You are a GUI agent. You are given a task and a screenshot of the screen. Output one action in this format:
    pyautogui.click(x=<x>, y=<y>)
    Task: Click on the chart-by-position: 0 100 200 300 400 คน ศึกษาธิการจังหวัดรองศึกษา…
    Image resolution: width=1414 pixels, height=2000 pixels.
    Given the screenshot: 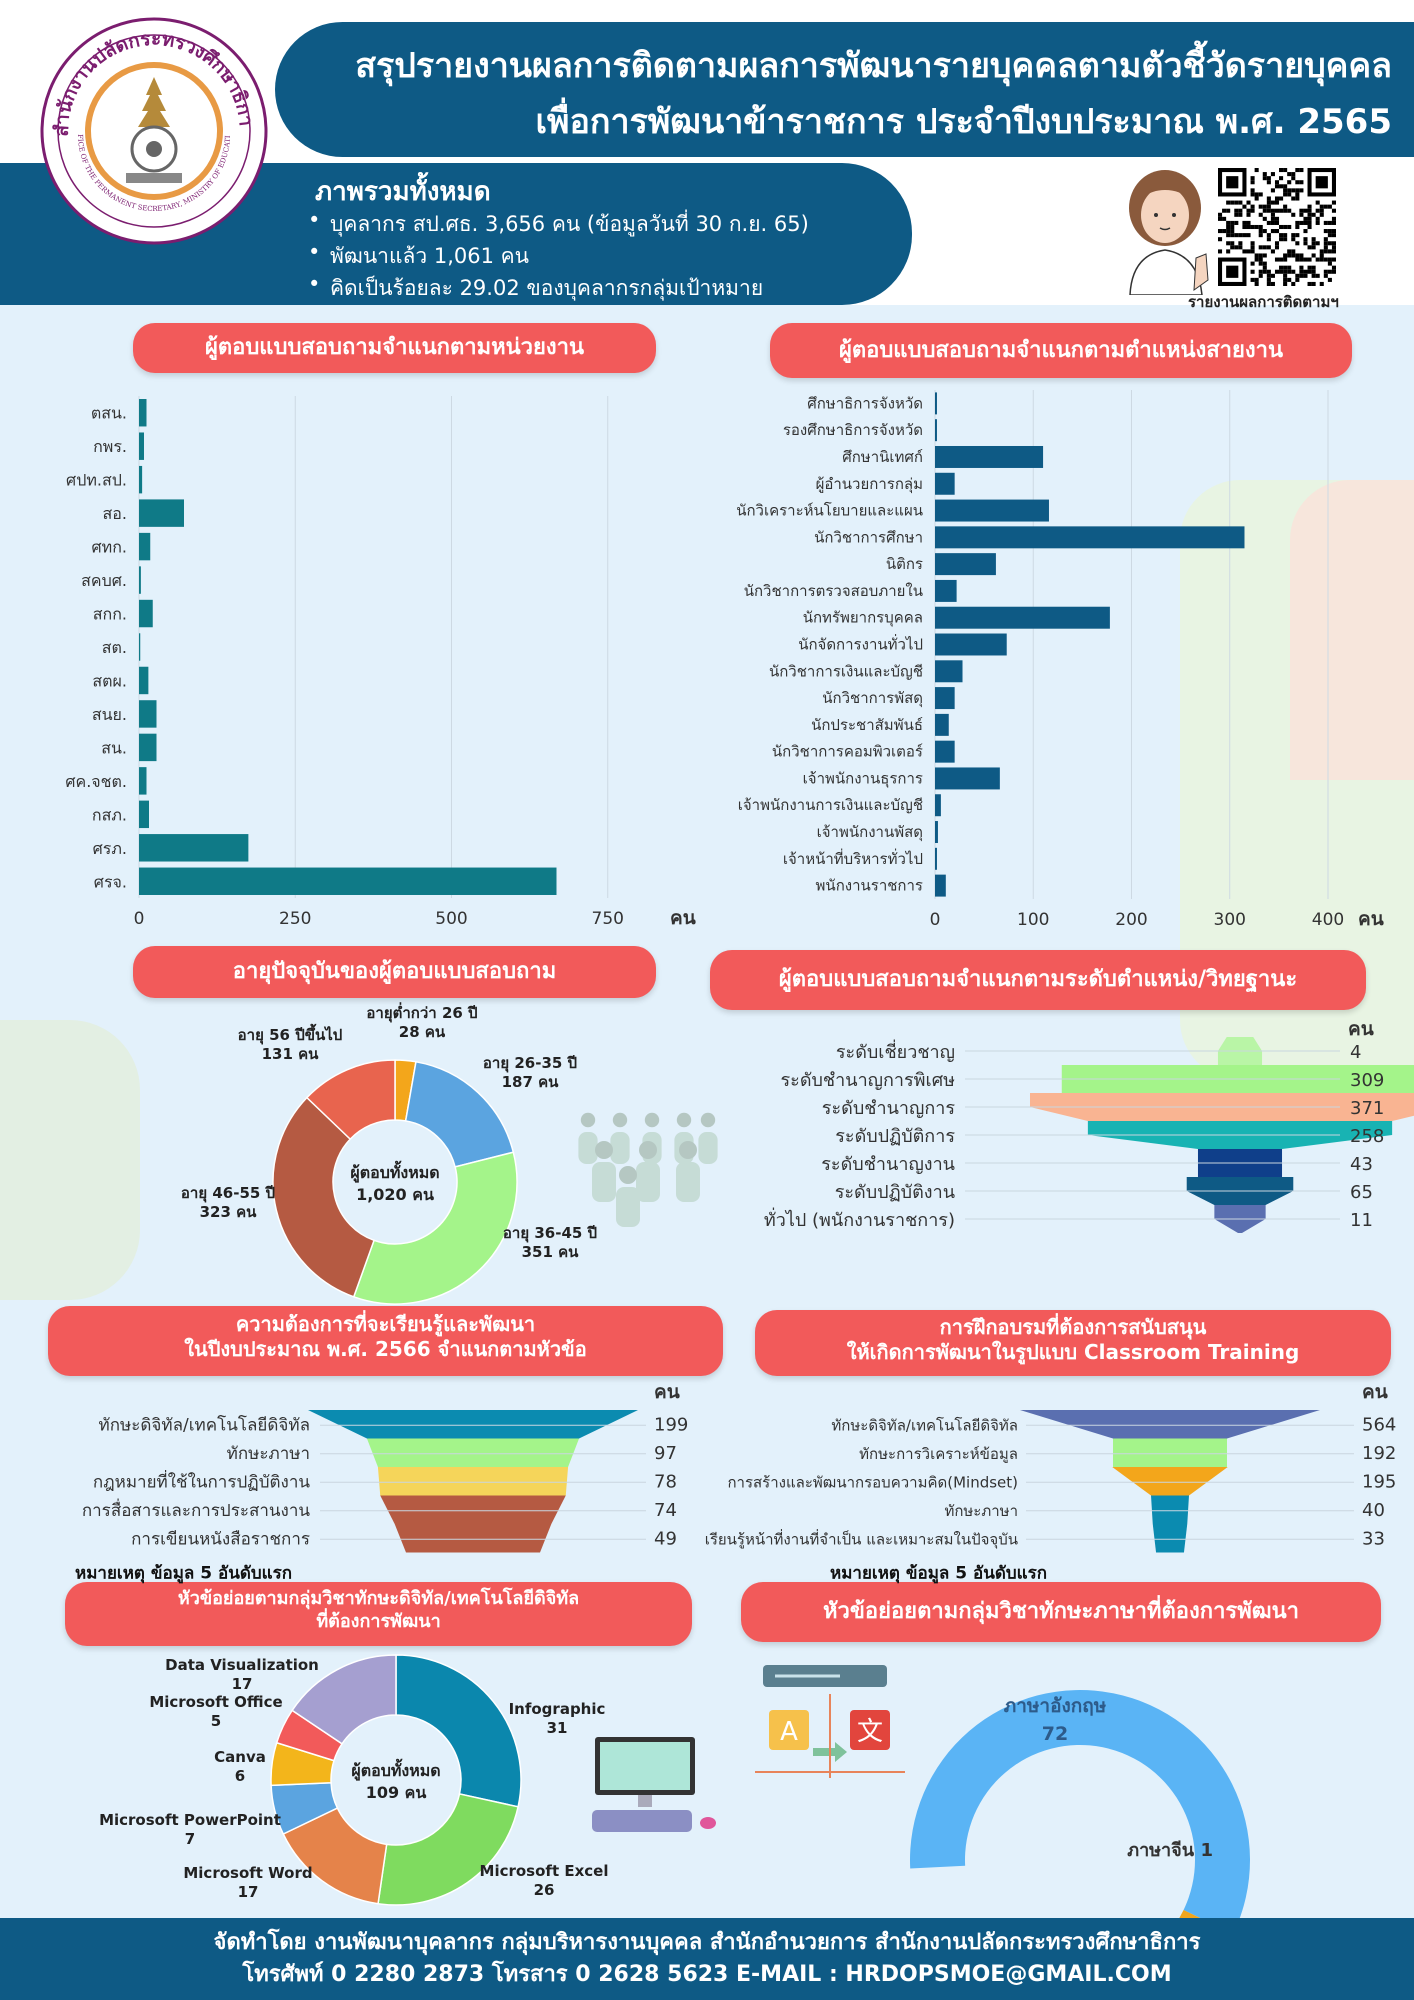 What is the action you would take?
    pyautogui.click(x=1060, y=660)
    